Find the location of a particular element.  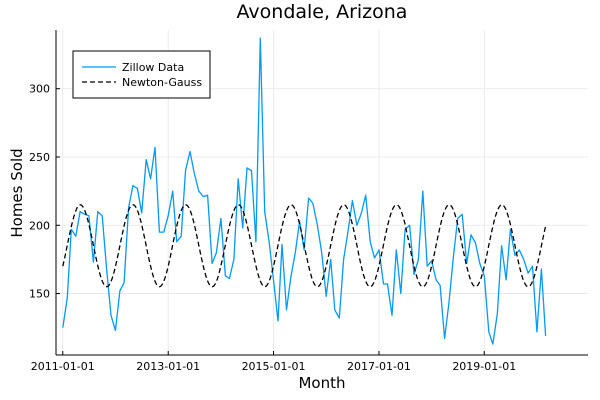

y-axis-label: Homes Sold is located at coordinates (17, 192).